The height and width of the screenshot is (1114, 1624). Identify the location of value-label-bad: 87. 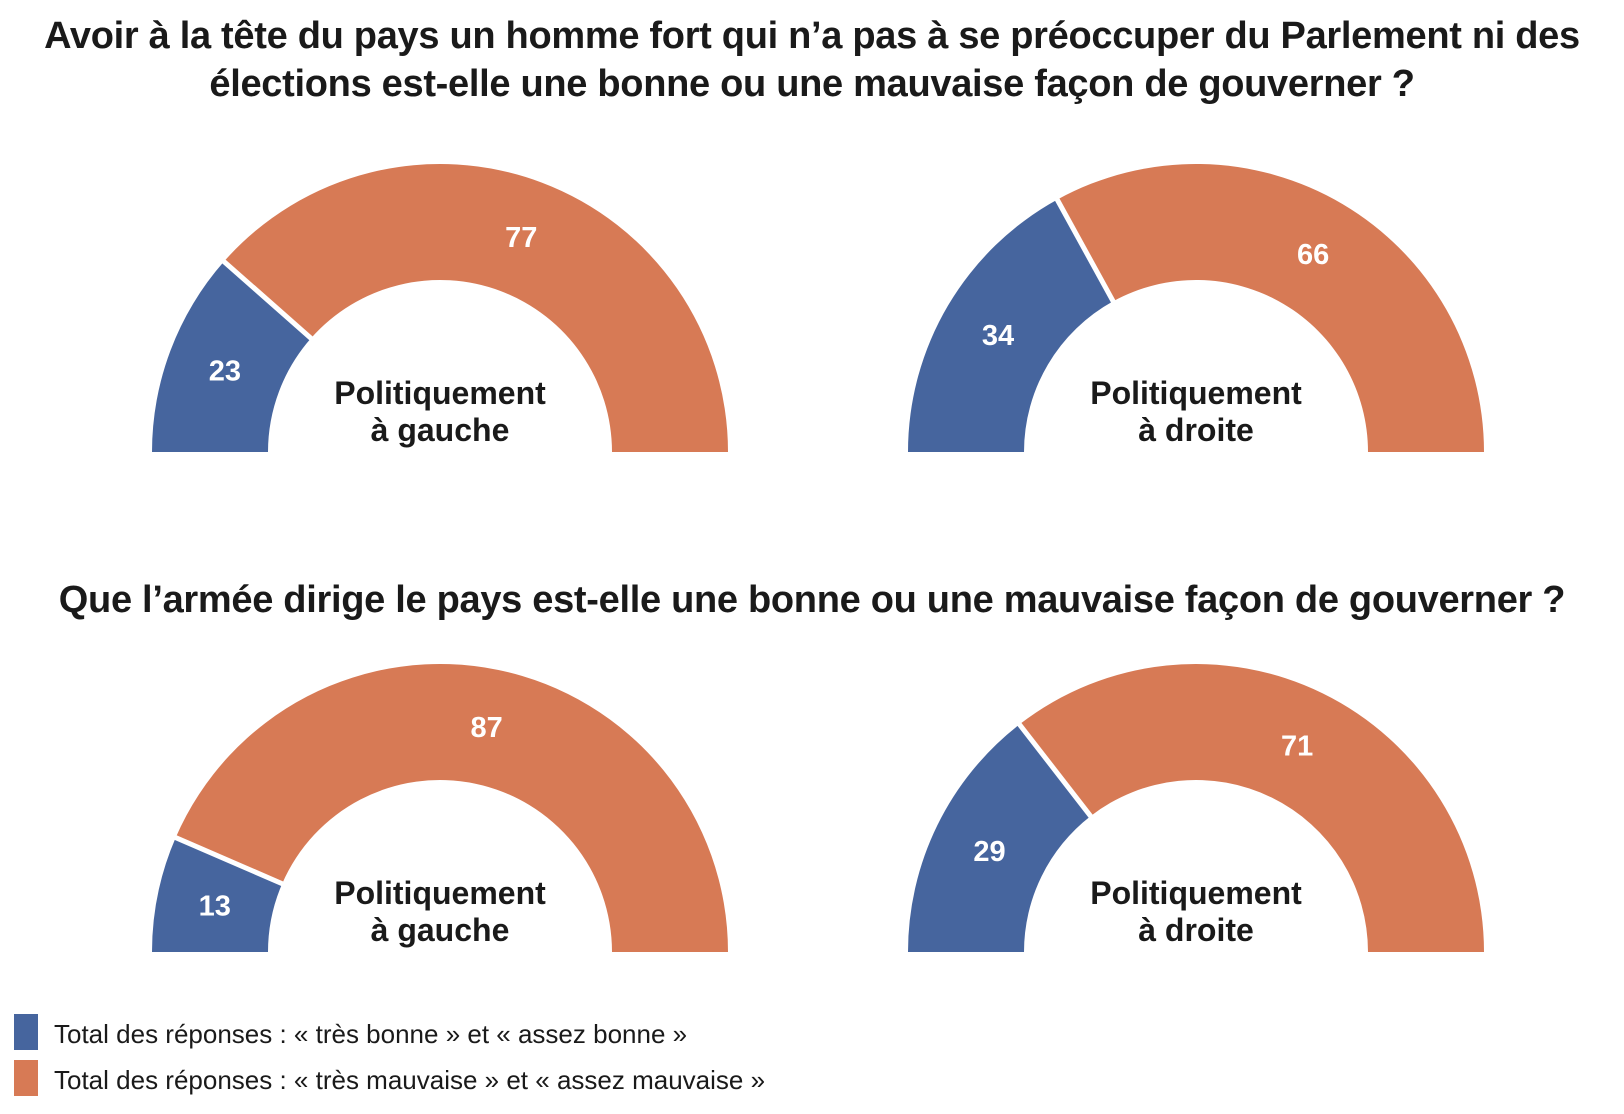
(487, 728).